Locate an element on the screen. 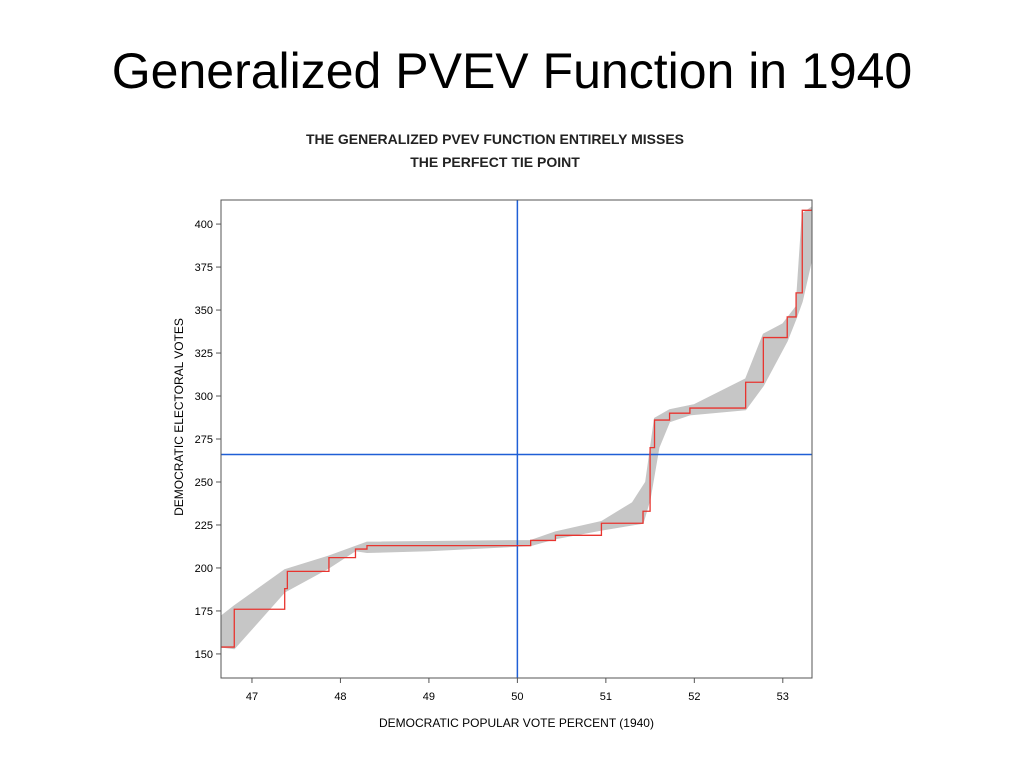 This screenshot has width=1024, height=768. y-tick-label: 150 is located at coordinates (204, 655).